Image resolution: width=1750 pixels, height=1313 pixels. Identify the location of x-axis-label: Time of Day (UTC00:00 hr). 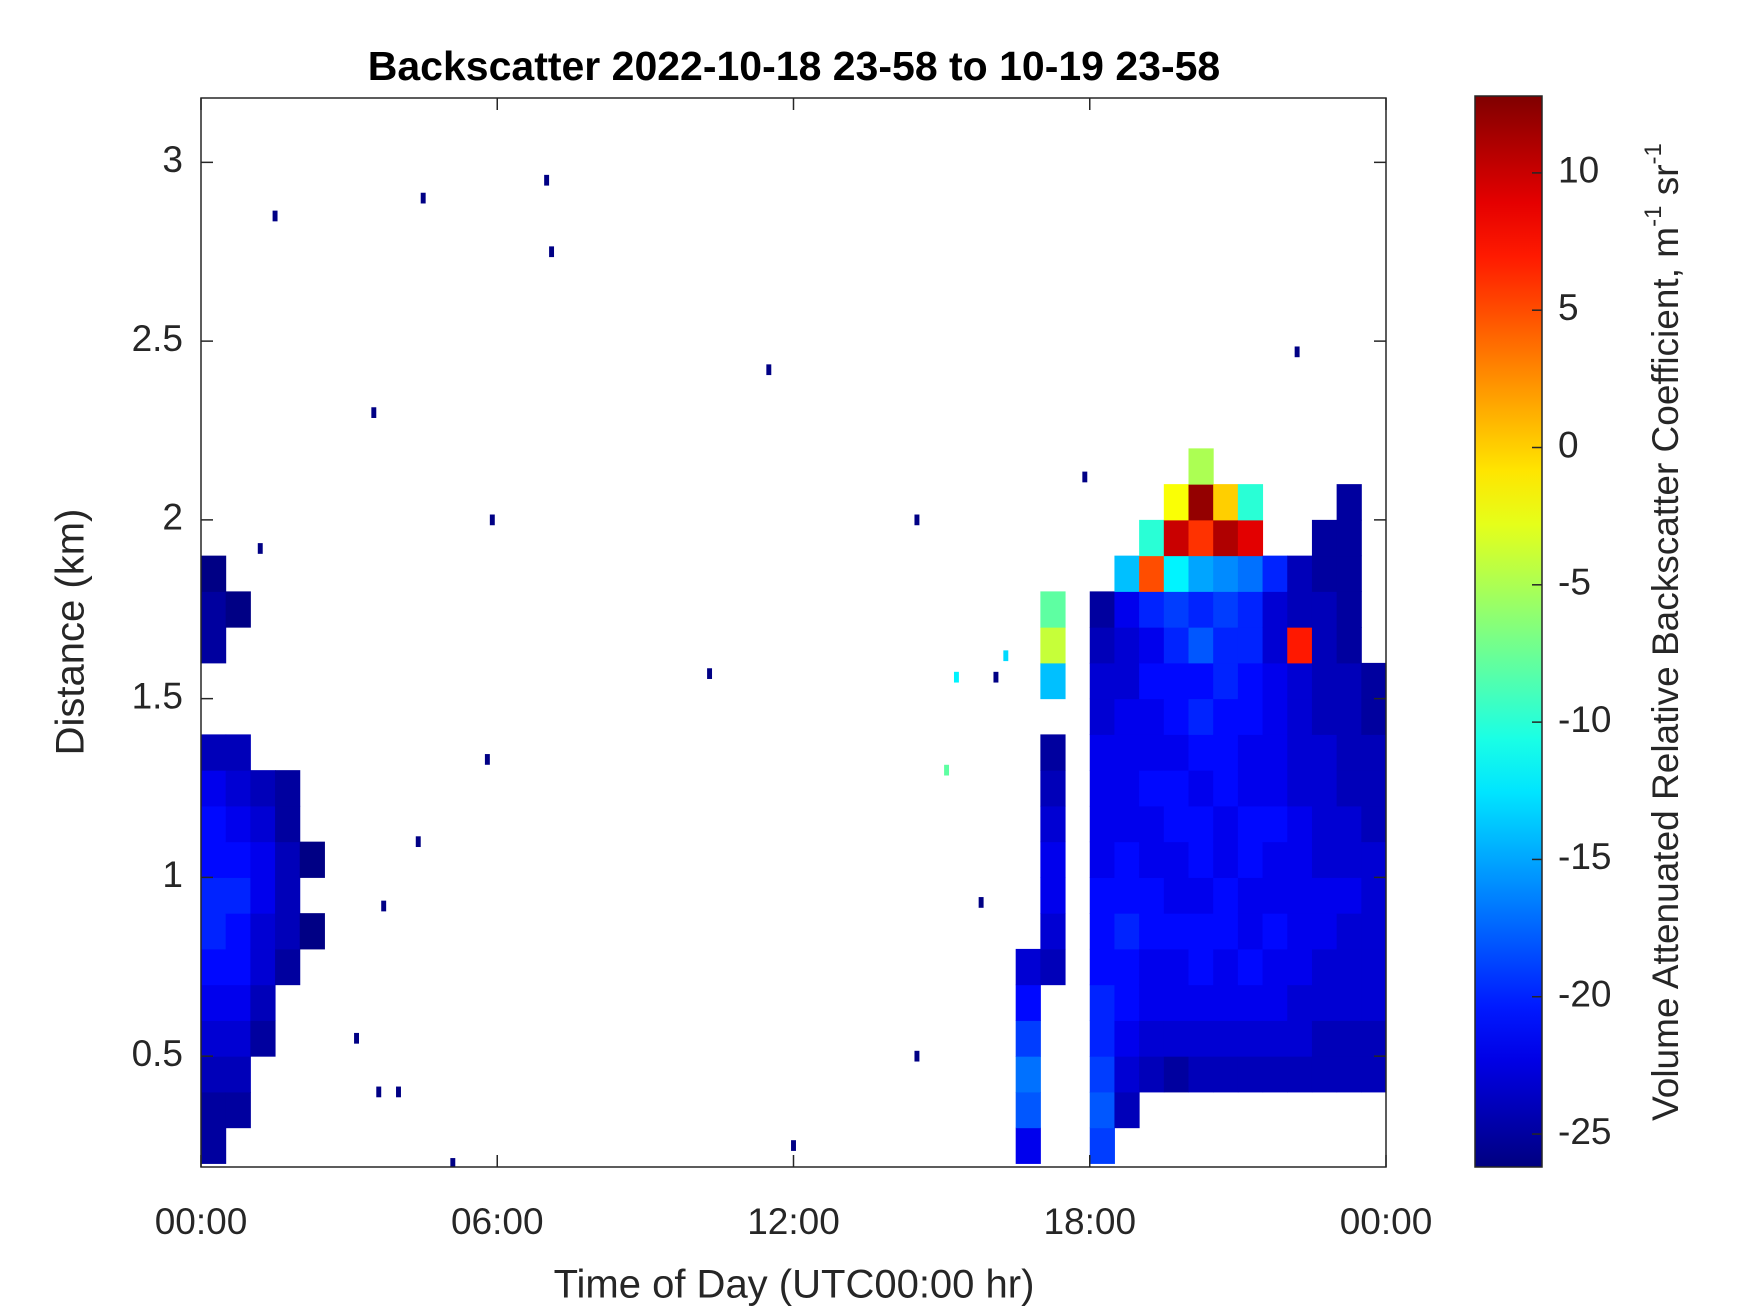
(794, 1285).